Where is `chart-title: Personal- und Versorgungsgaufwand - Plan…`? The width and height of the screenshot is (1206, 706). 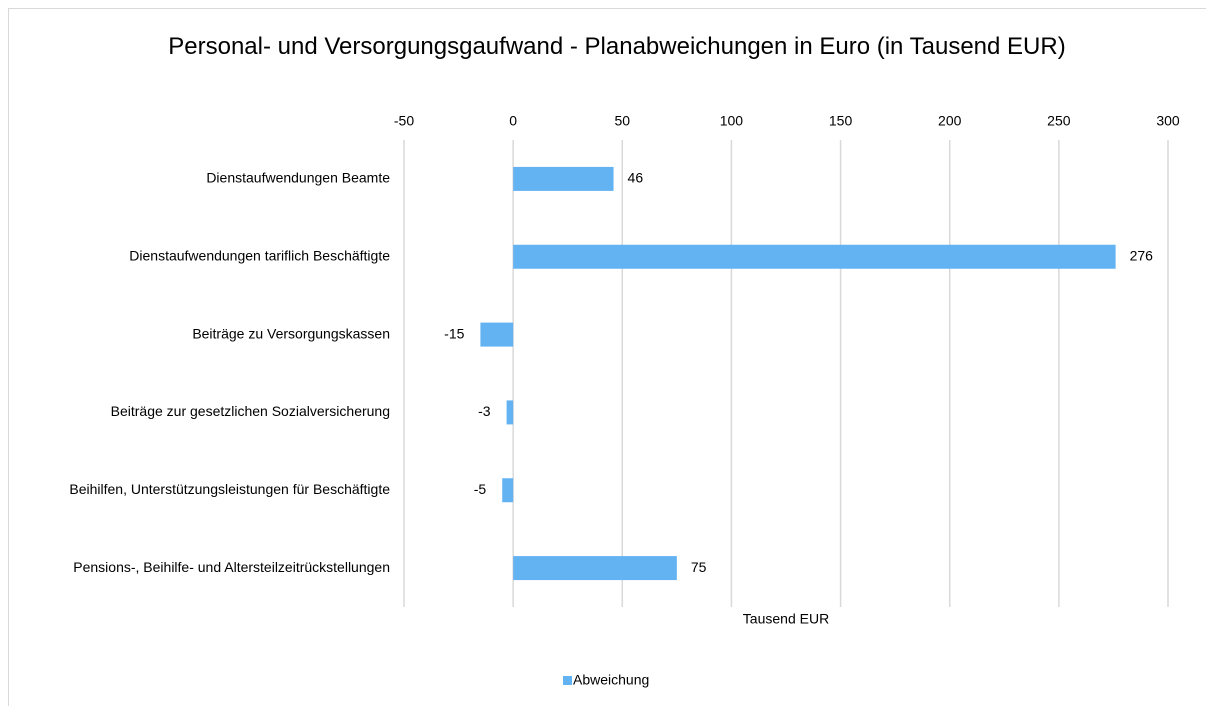 chart-title: Personal- und Versorgungsgaufwand - Plan… is located at coordinates (617, 46).